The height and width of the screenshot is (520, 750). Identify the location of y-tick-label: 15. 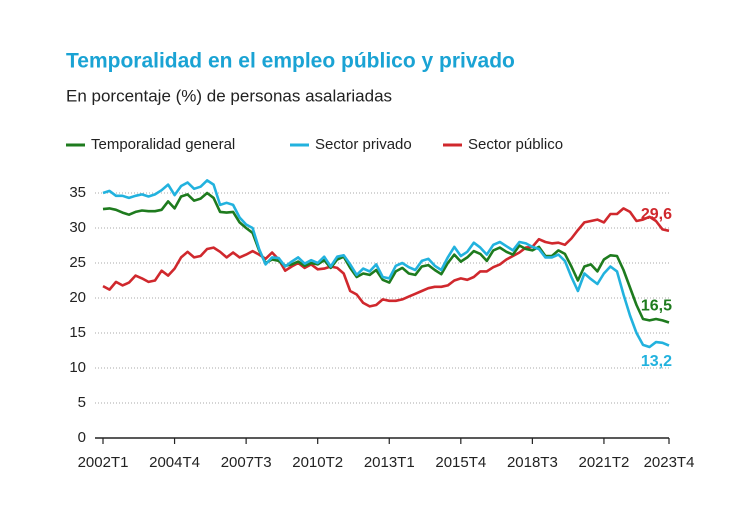
(77, 332).